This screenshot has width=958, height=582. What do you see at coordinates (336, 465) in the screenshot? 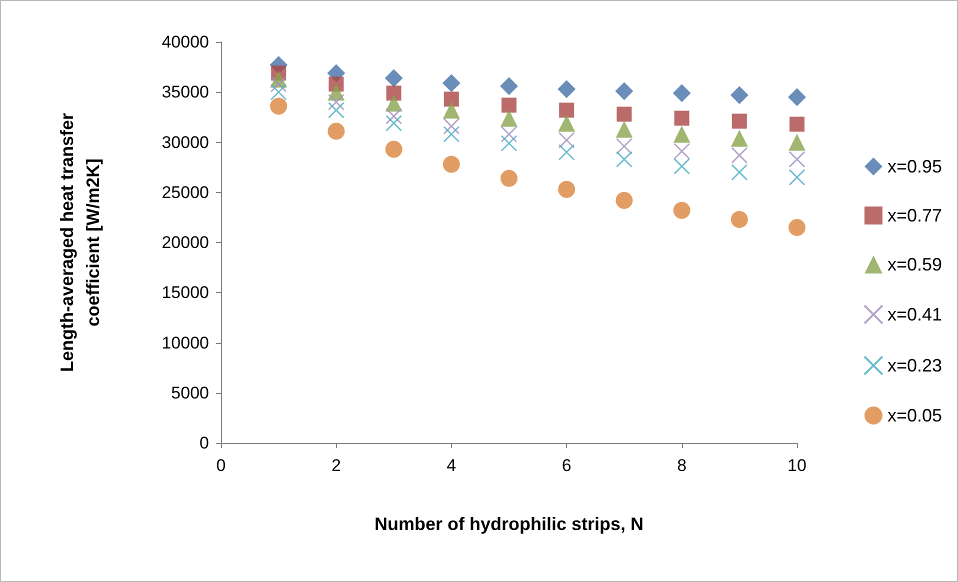
I see `x-tick-label: 2` at bounding box center [336, 465].